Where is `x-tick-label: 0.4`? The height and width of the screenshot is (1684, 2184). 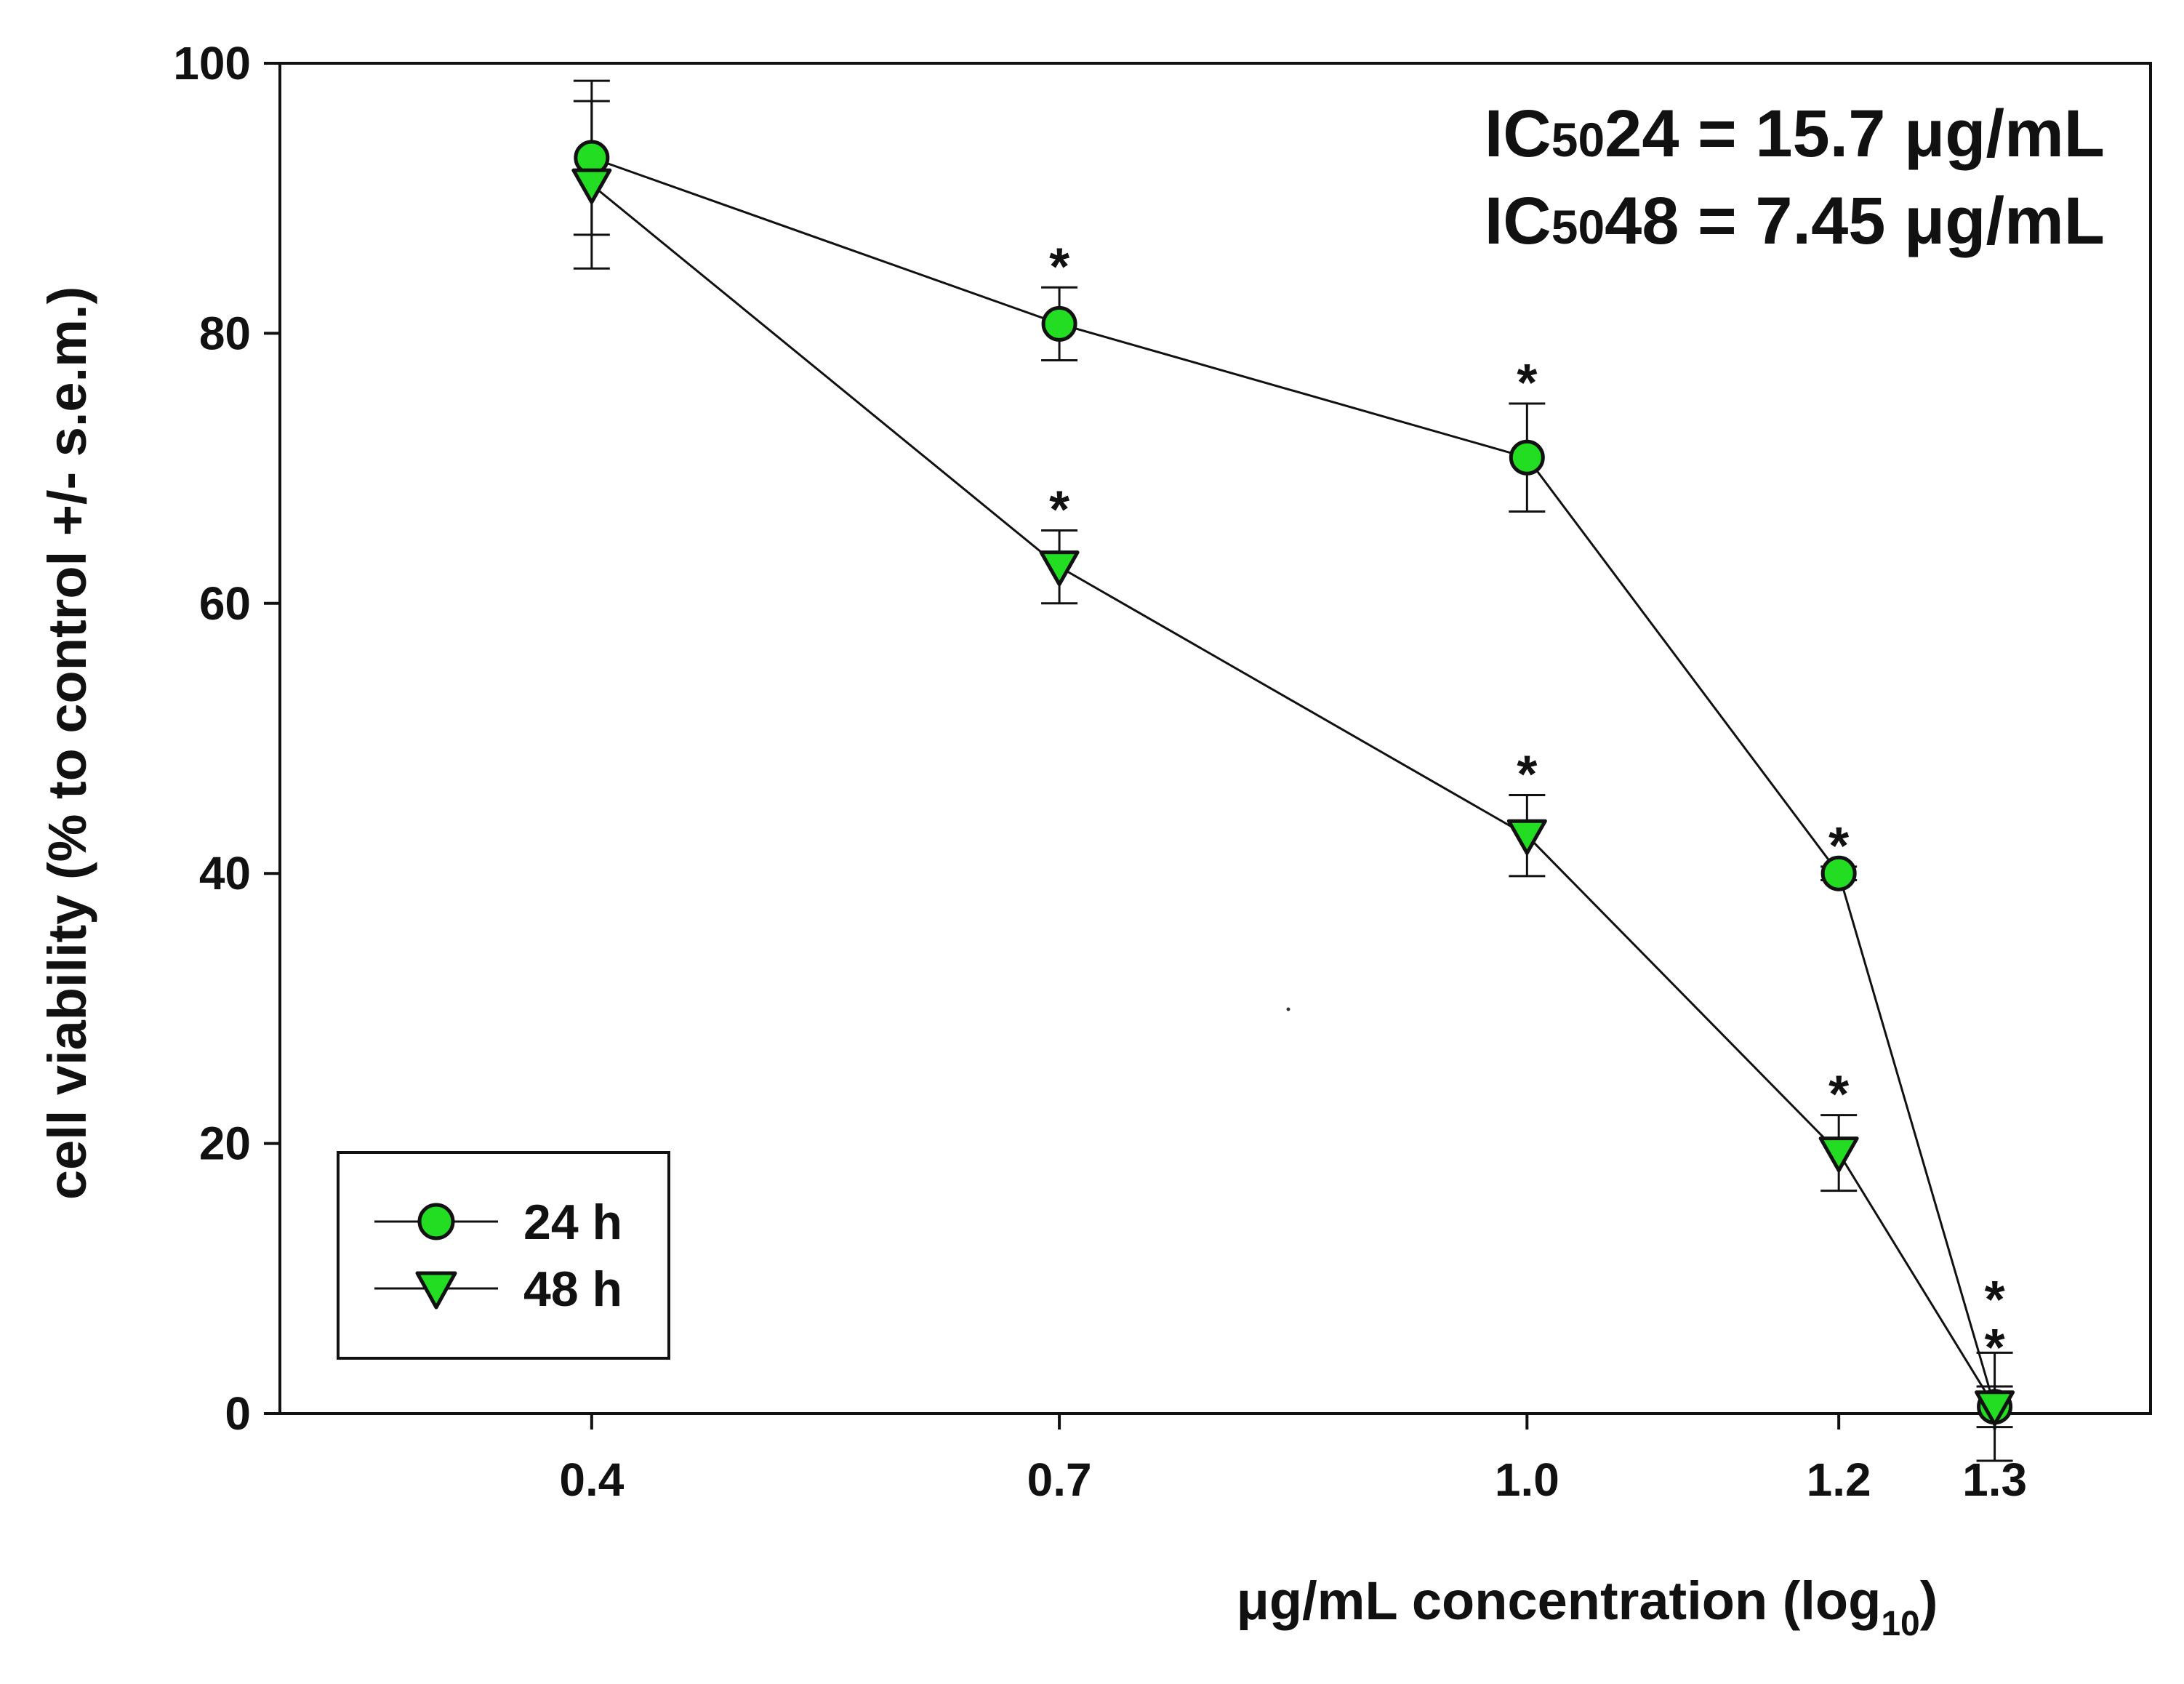 x-tick-label: 0.4 is located at coordinates (591, 1480).